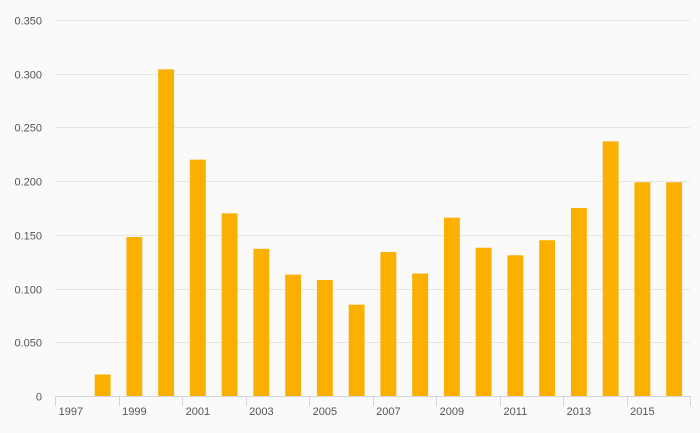 Image resolution: width=700 pixels, height=433 pixels. What do you see at coordinates (610, 268) in the screenshot?
I see `bar-2014` at bounding box center [610, 268].